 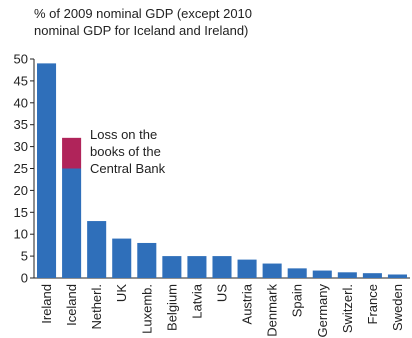 I want to click on x-tick-label: Austria, so click(x=247, y=303).